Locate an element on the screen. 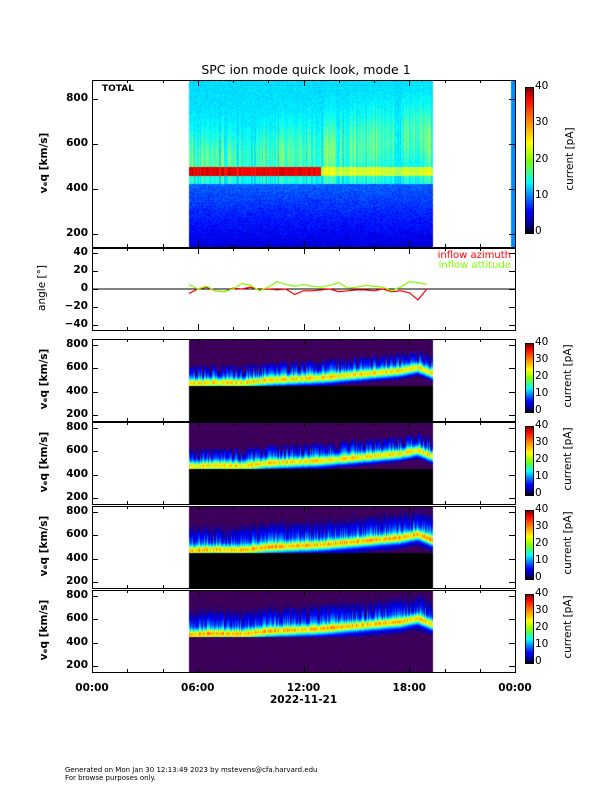 The image size is (612, 792). velocity-axis-tick-label: 400 is located at coordinates (77, 557).